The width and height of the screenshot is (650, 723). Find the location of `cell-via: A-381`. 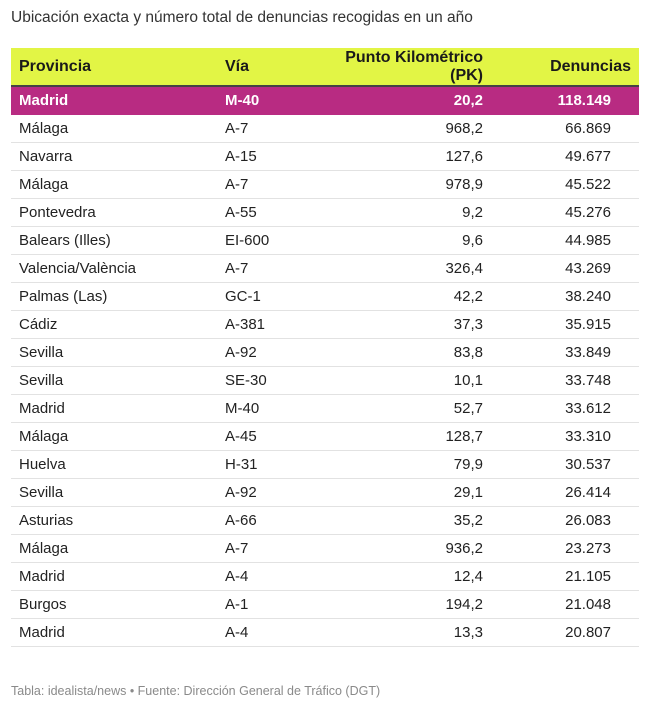

cell-via: A-381 is located at coordinates (245, 324).